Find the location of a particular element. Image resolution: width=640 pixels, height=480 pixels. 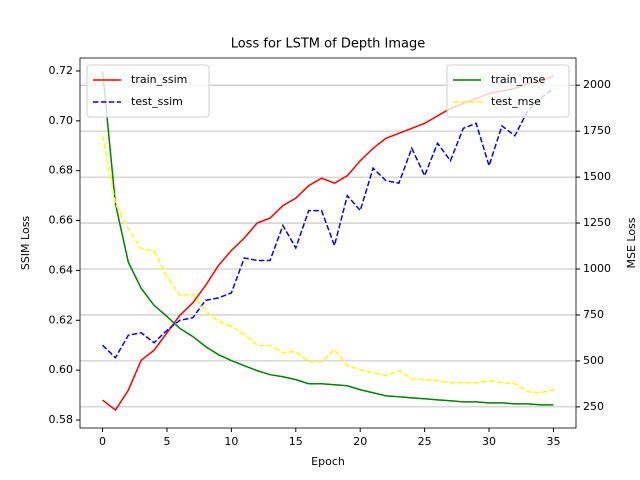

y-axis-label: SSIM Loss is located at coordinates (25, 243).